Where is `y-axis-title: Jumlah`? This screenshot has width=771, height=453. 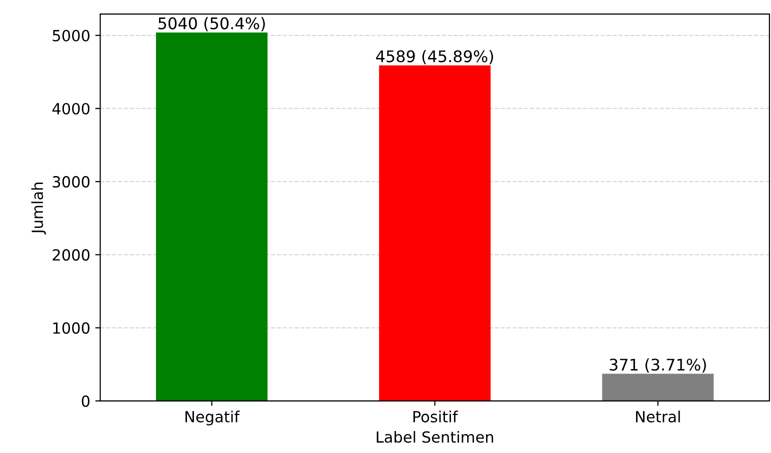
y-axis-title: Jumlah is located at coordinates (38, 208).